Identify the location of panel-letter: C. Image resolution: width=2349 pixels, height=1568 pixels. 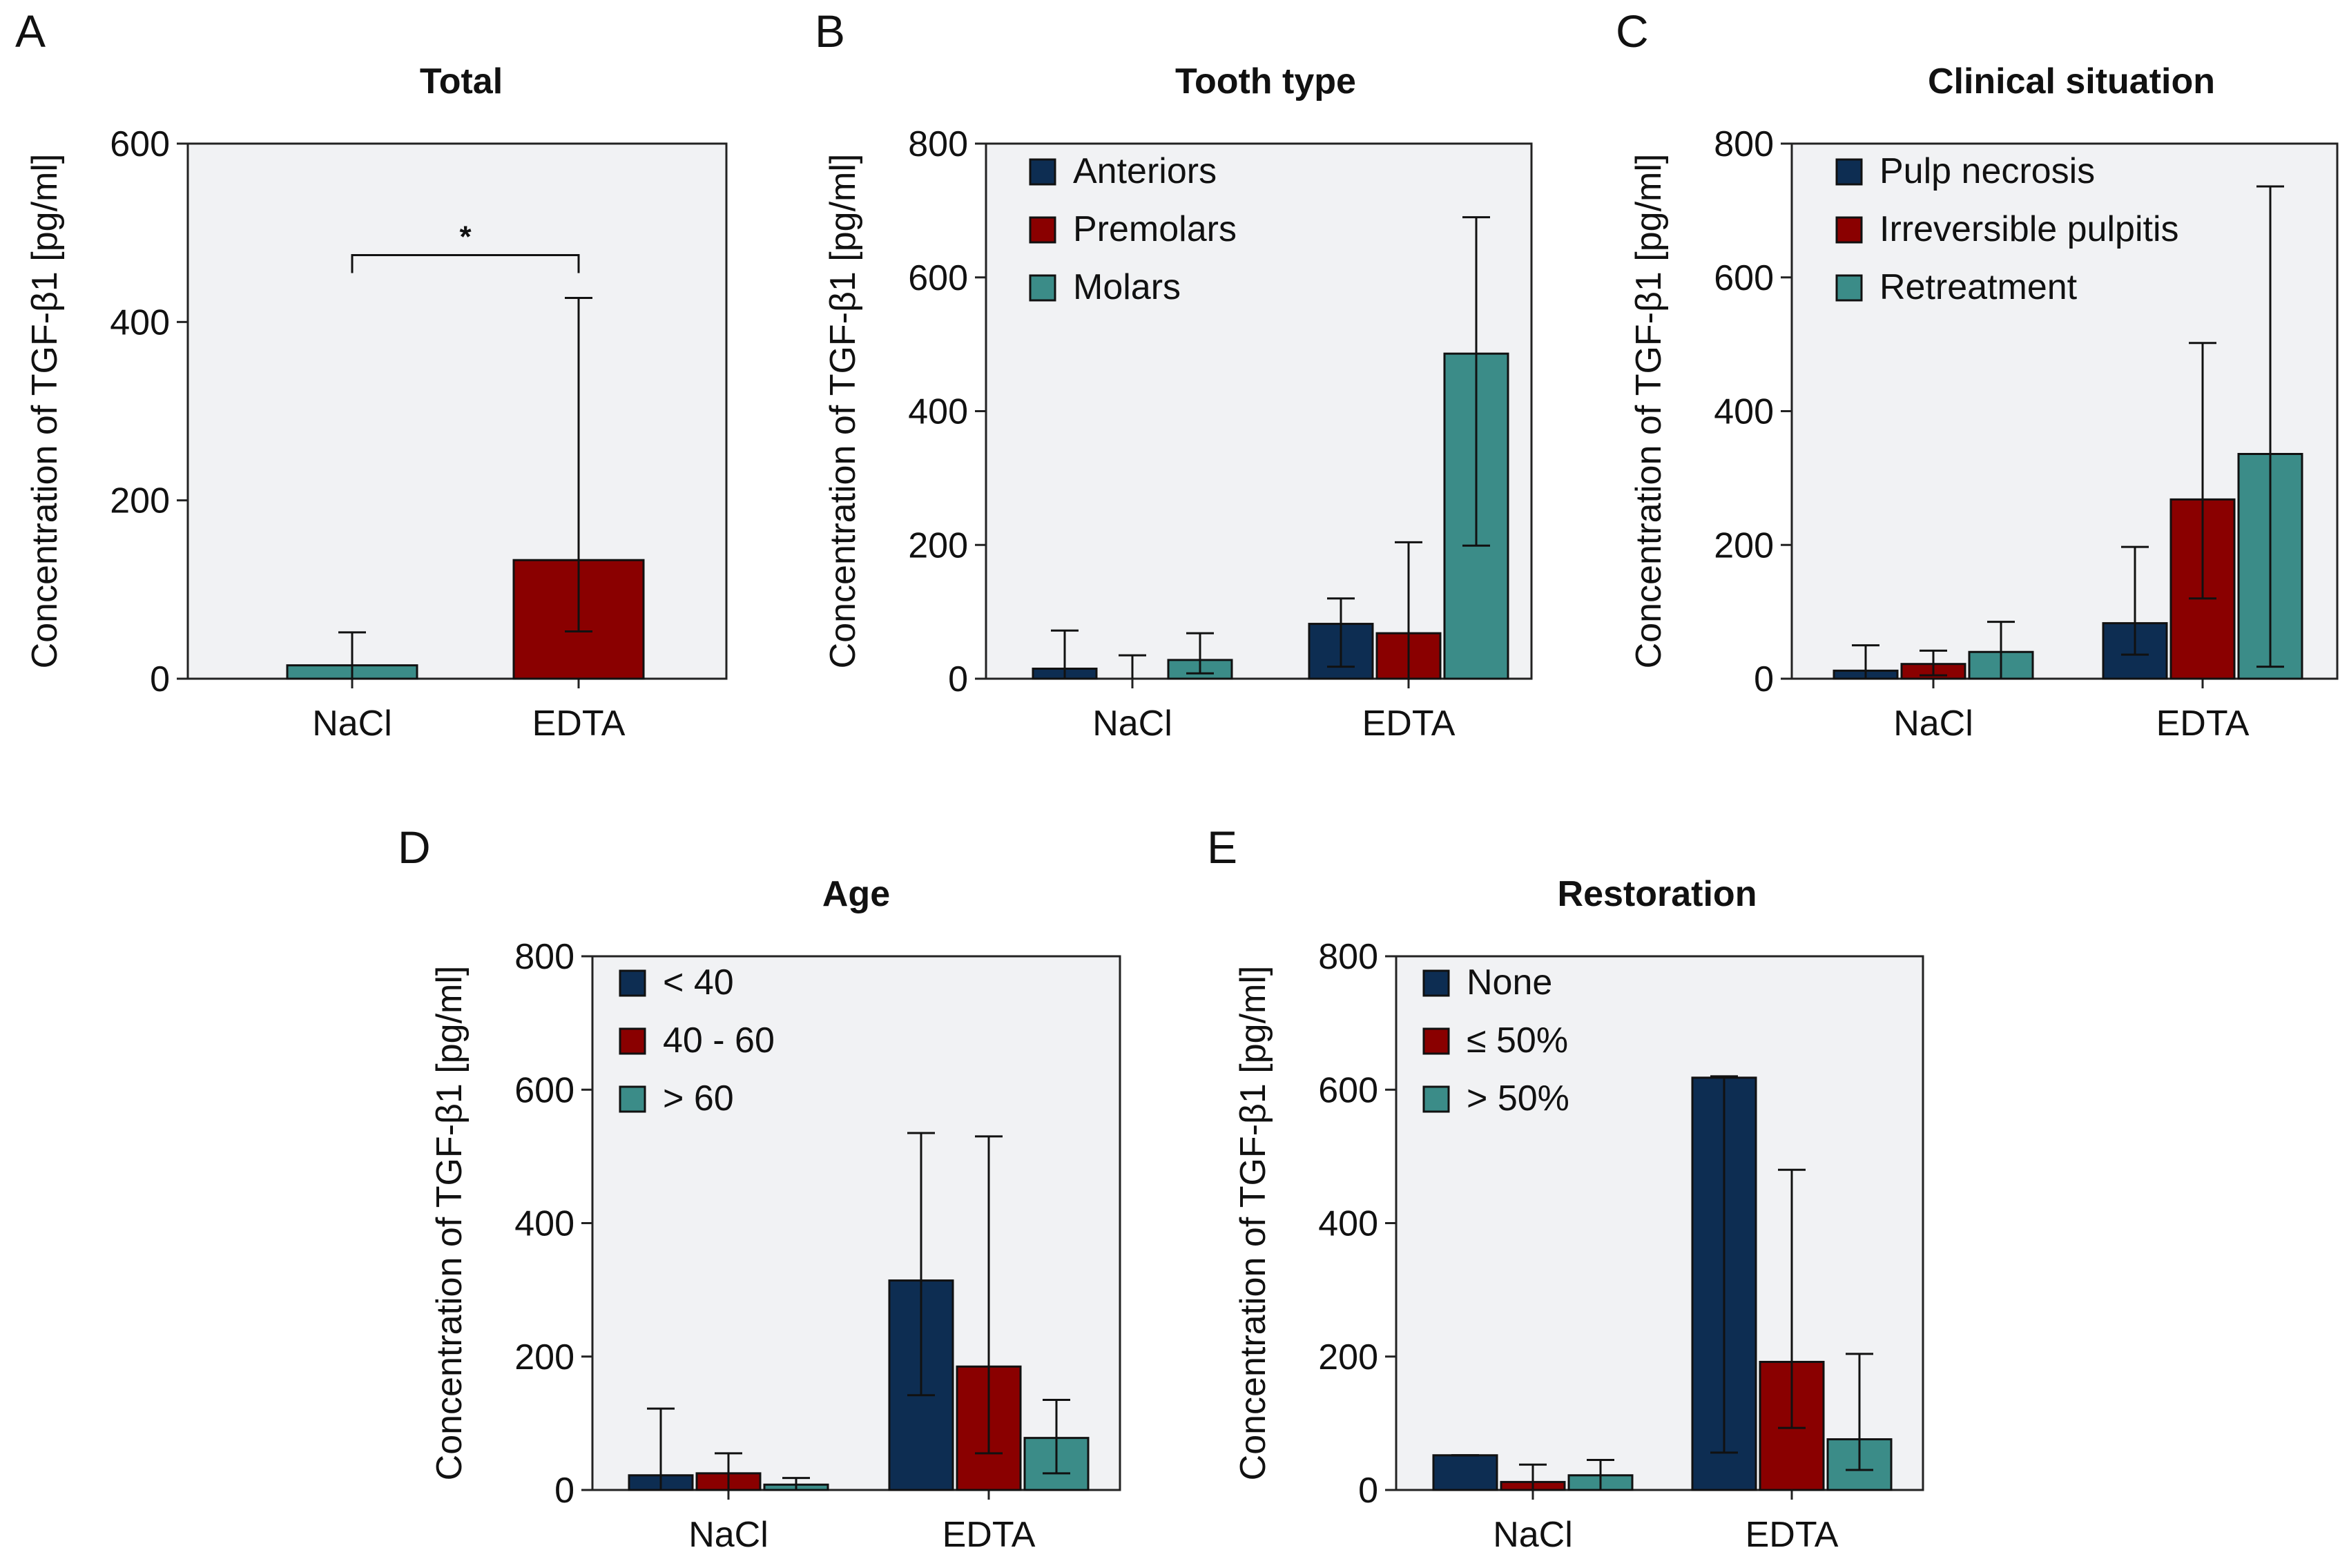
(1632, 31).